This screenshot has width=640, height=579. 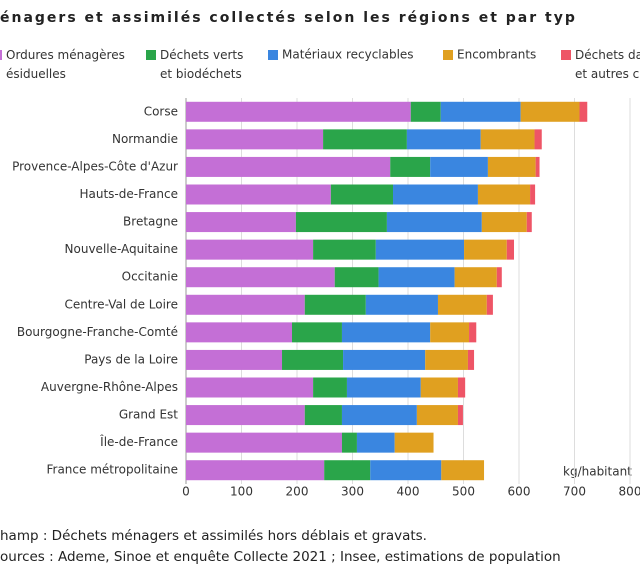 What do you see at coordinates (65, 64) in the screenshot?
I see `legend-label: Ordures ménagères ésiduelles` at bounding box center [65, 64].